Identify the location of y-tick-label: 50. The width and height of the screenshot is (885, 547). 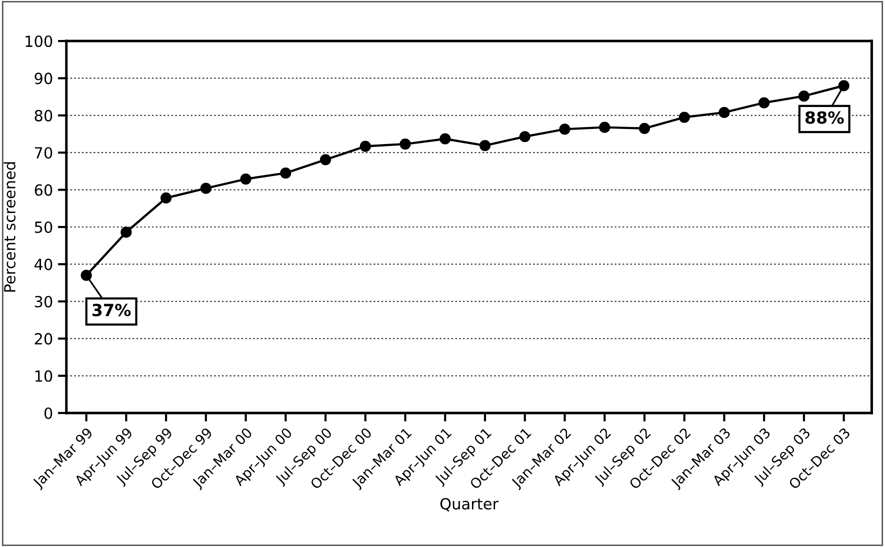
(43, 227).